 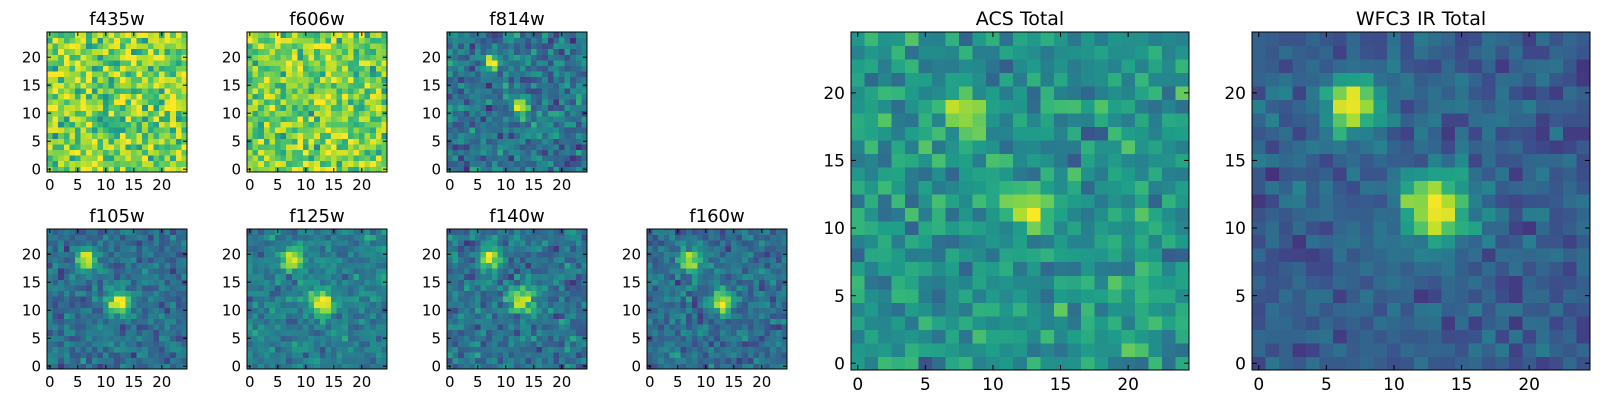 I want to click on x-tick-label: 0, so click(x=450, y=185).